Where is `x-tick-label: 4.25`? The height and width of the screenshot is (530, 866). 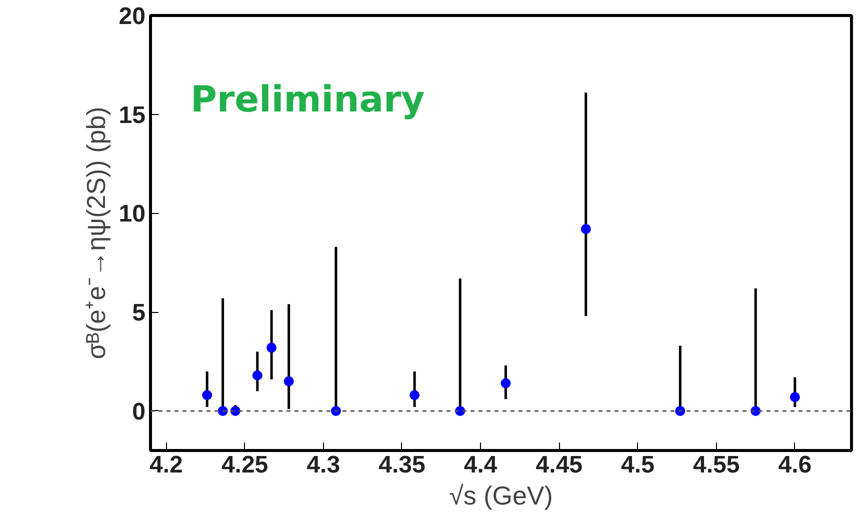
x-tick-label: 4.25 is located at coordinates (244, 465).